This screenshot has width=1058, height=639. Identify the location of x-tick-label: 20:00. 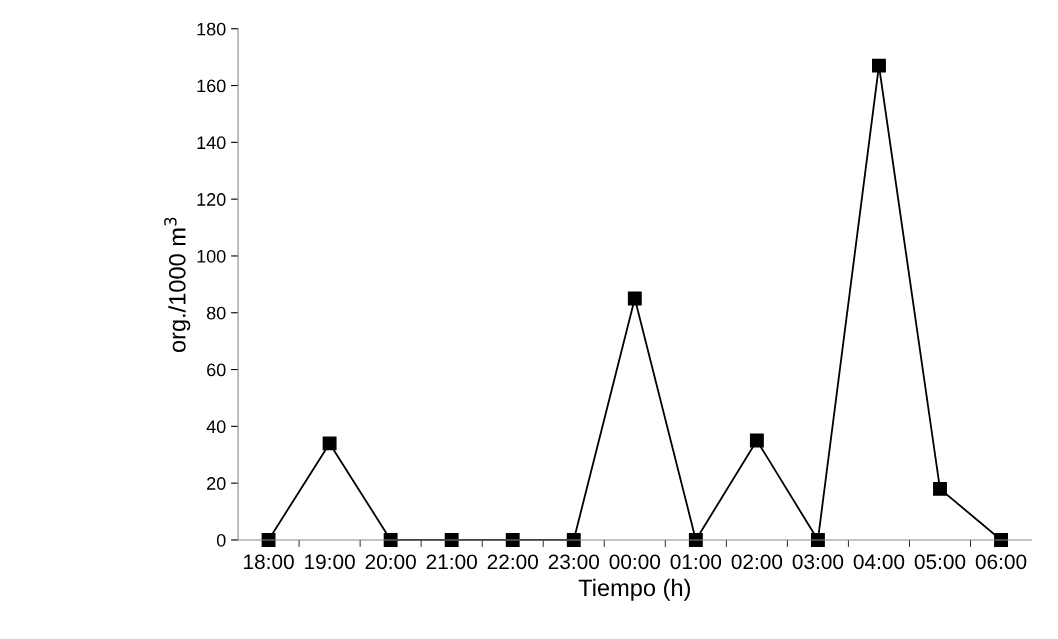
(390, 562).